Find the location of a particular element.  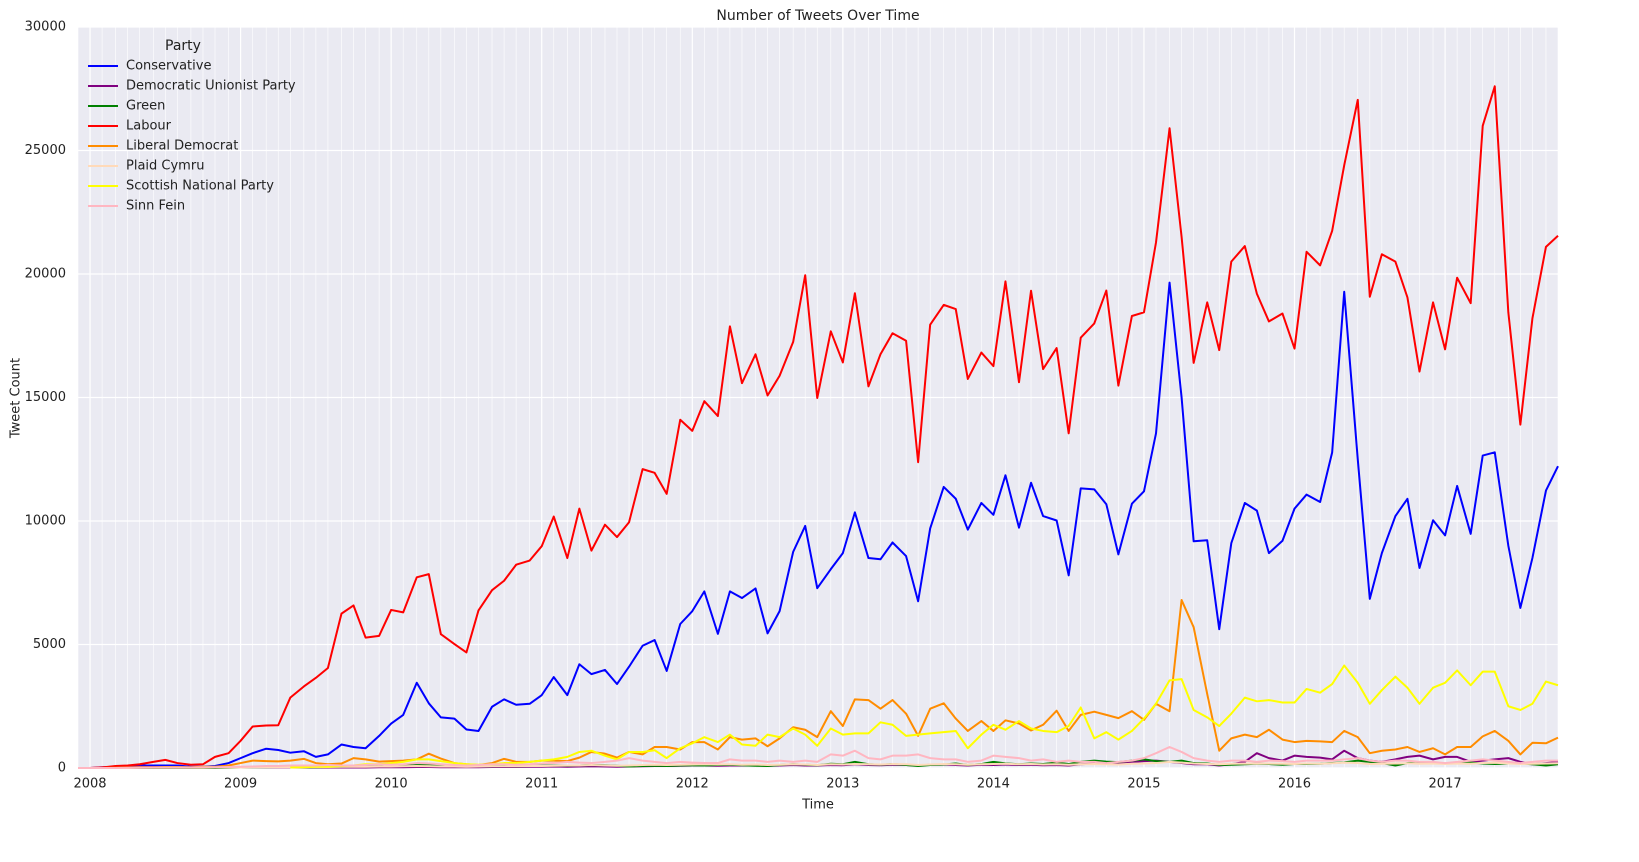

x-tick-label: 2013 is located at coordinates (842, 784).